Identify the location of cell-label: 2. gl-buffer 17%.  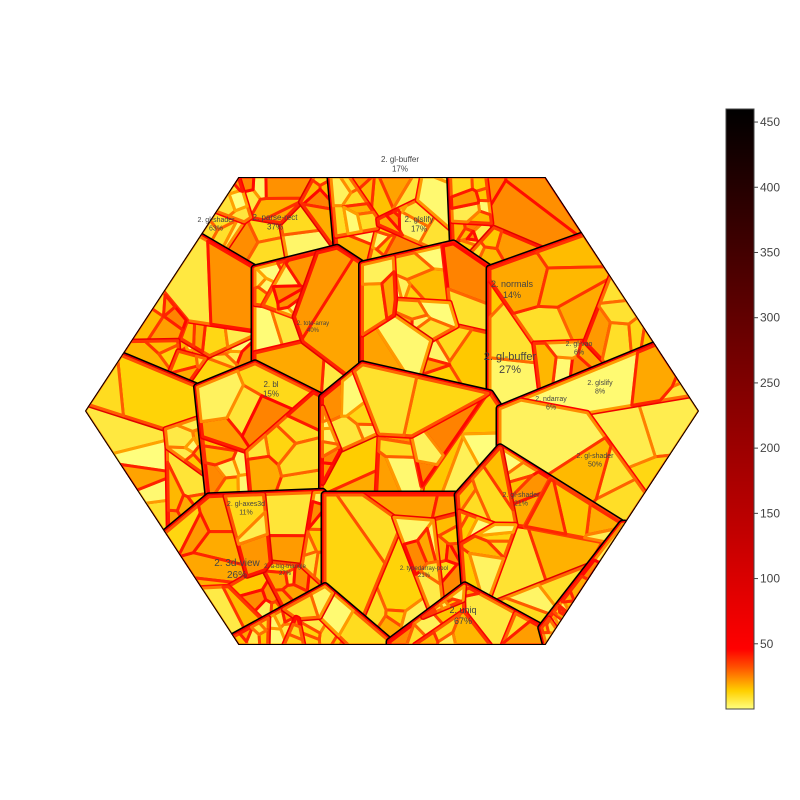
(400, 164).